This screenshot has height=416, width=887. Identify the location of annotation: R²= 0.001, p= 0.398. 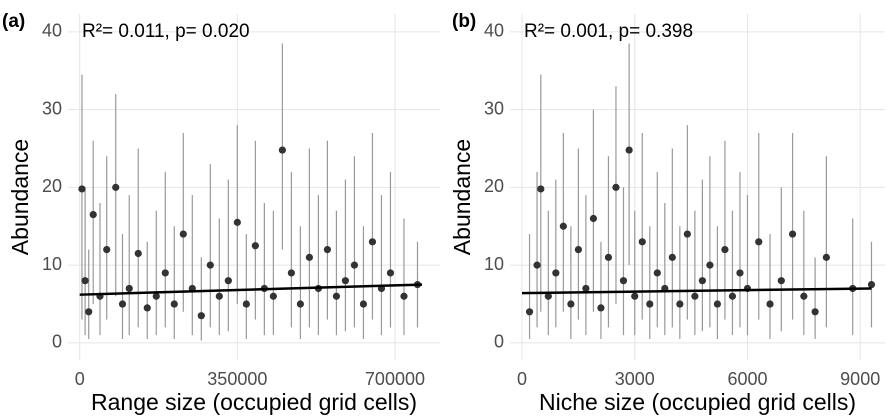
(608, 31).